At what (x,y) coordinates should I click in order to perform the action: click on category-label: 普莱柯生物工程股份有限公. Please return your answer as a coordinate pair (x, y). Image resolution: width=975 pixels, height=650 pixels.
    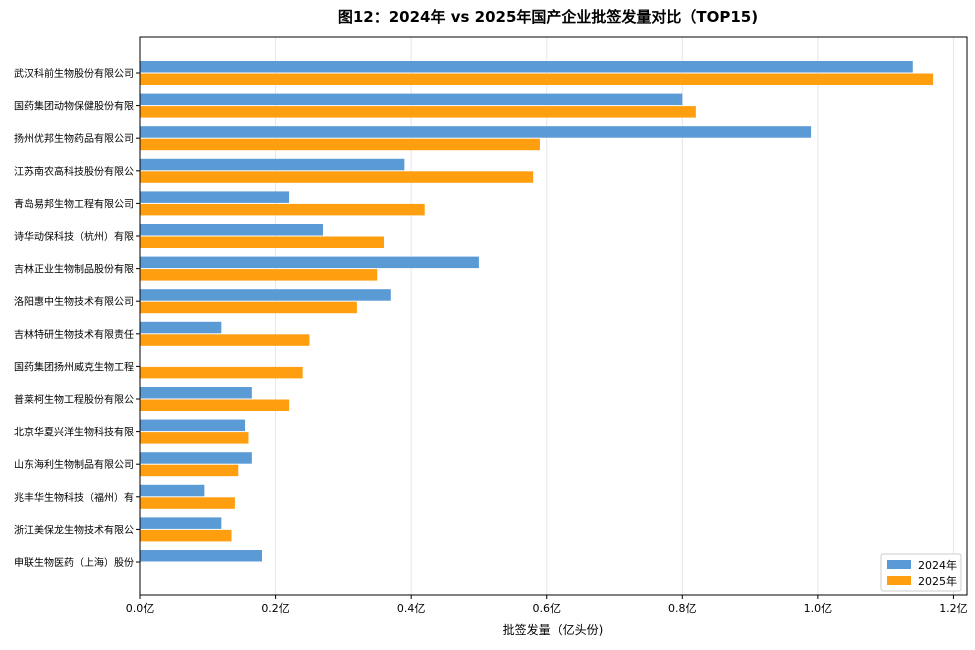
    Looking at the image, I should click on (74, 399).